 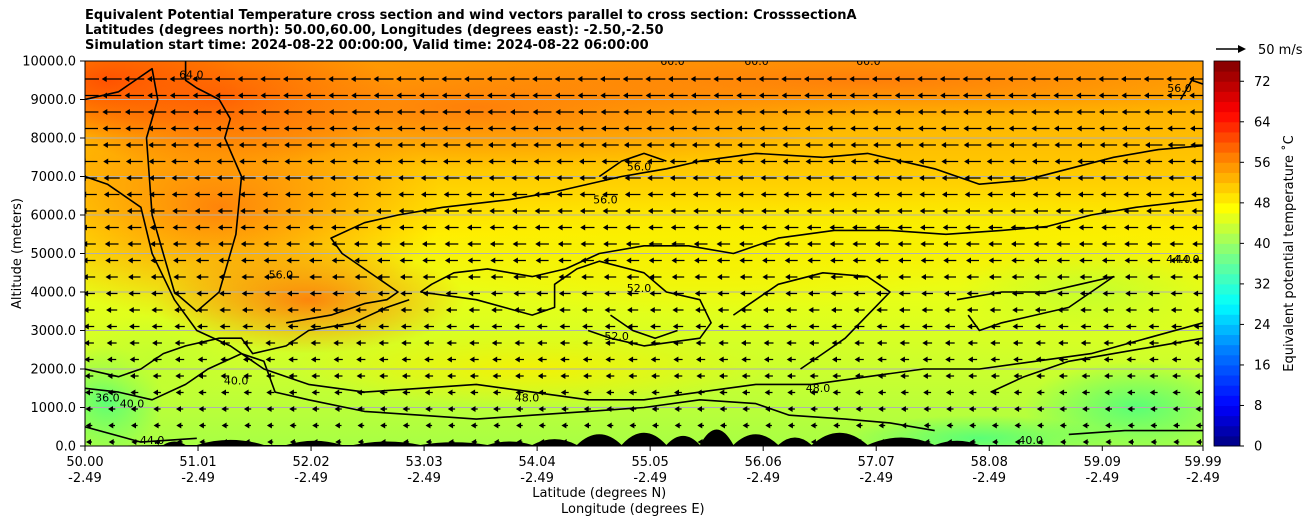 What do you see at coordinates (1262, 163) in the screenshot?
I see `colorbar-tick-label-7: 56` at bounding box center [1262, 163].